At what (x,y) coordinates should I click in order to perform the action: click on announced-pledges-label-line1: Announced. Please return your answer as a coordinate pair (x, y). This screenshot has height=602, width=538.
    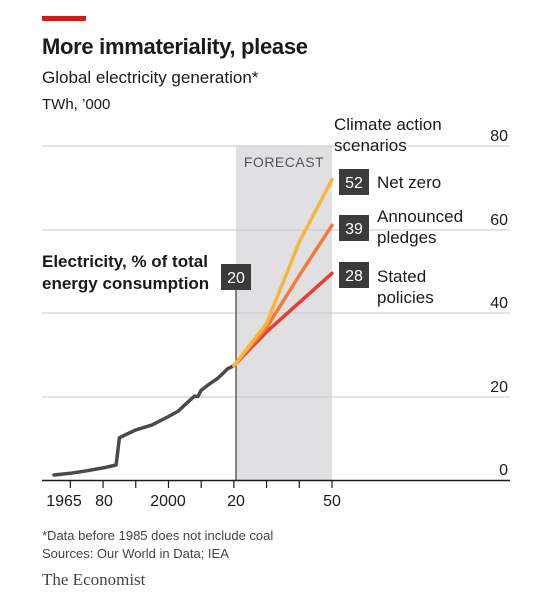
    Looking at the image, I should click on (420, 216).